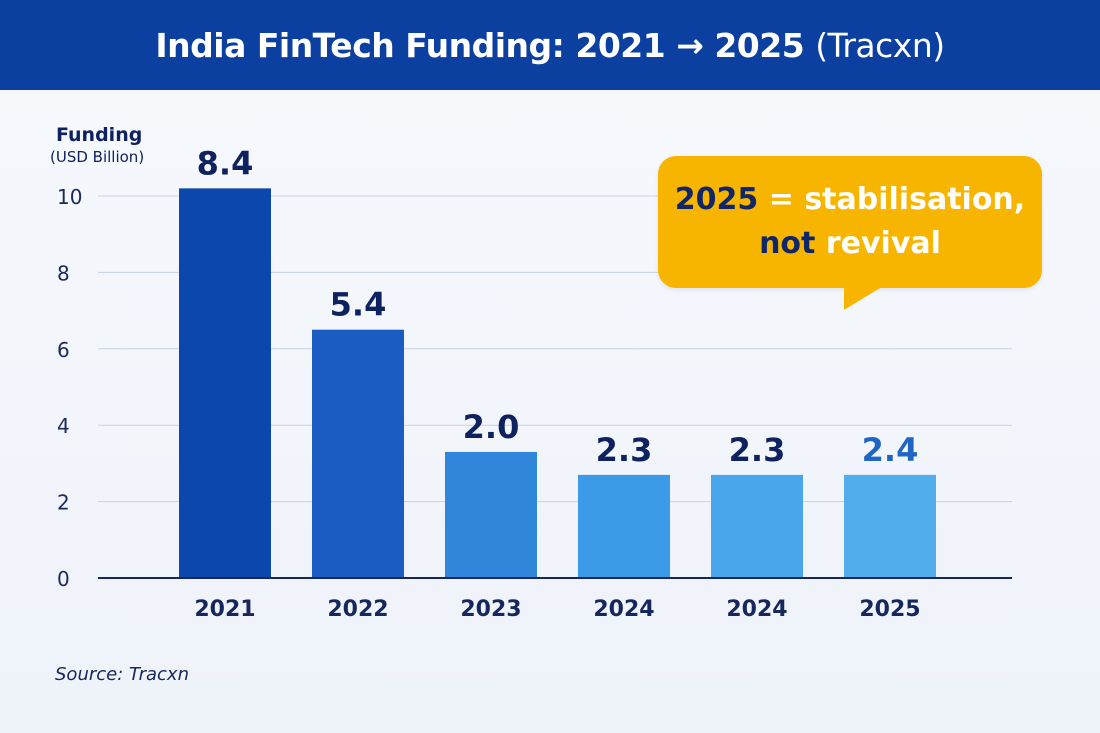 This screenshot has width=1100, height=733. Describe the element at coordinates (889, 609) in the screenshot. I see `x-tick-5: 2025` at that location.